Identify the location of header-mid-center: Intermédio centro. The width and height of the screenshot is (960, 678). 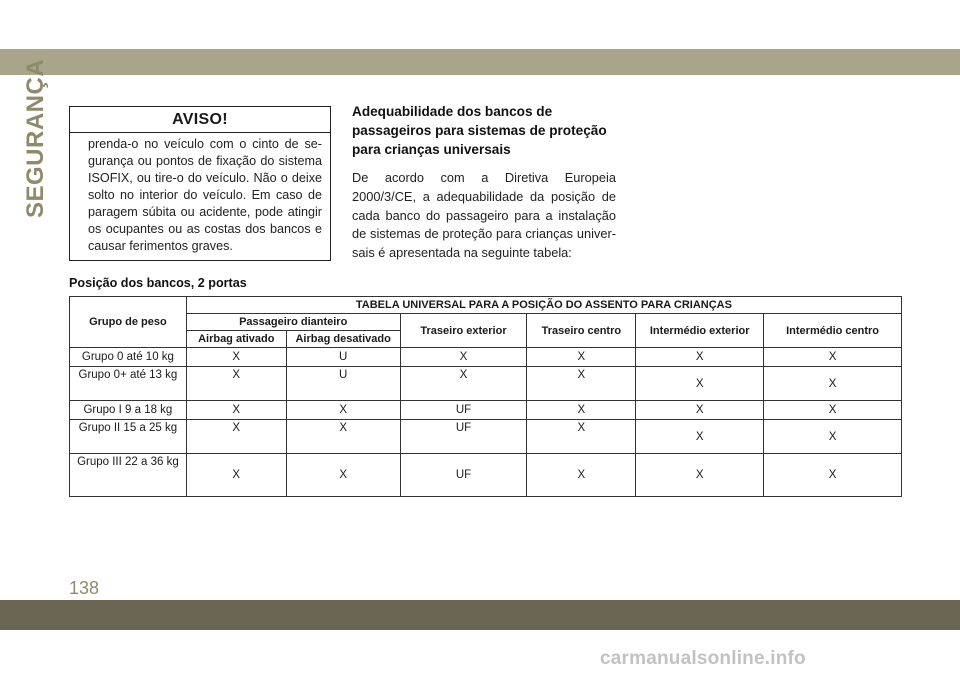
(832, 330).